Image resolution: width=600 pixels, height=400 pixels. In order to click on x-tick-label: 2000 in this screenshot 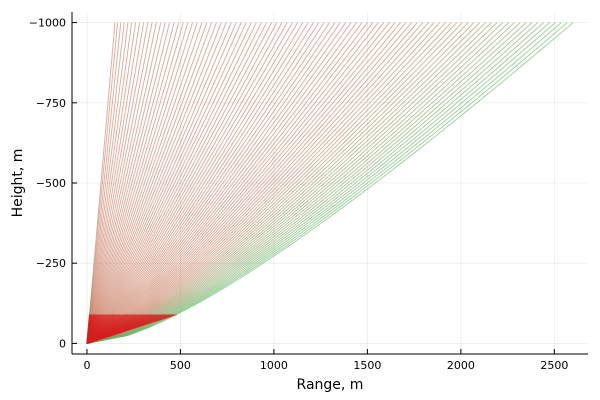, I will do `click(461, 365)`.